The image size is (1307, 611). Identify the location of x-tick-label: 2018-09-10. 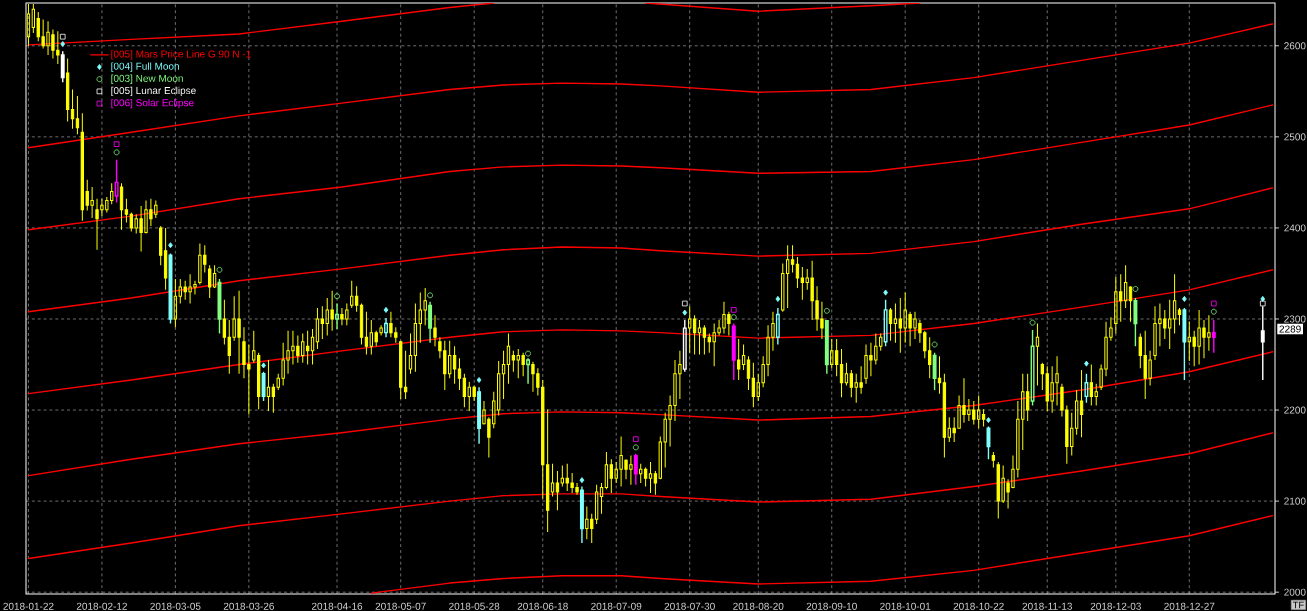
(831, 606).